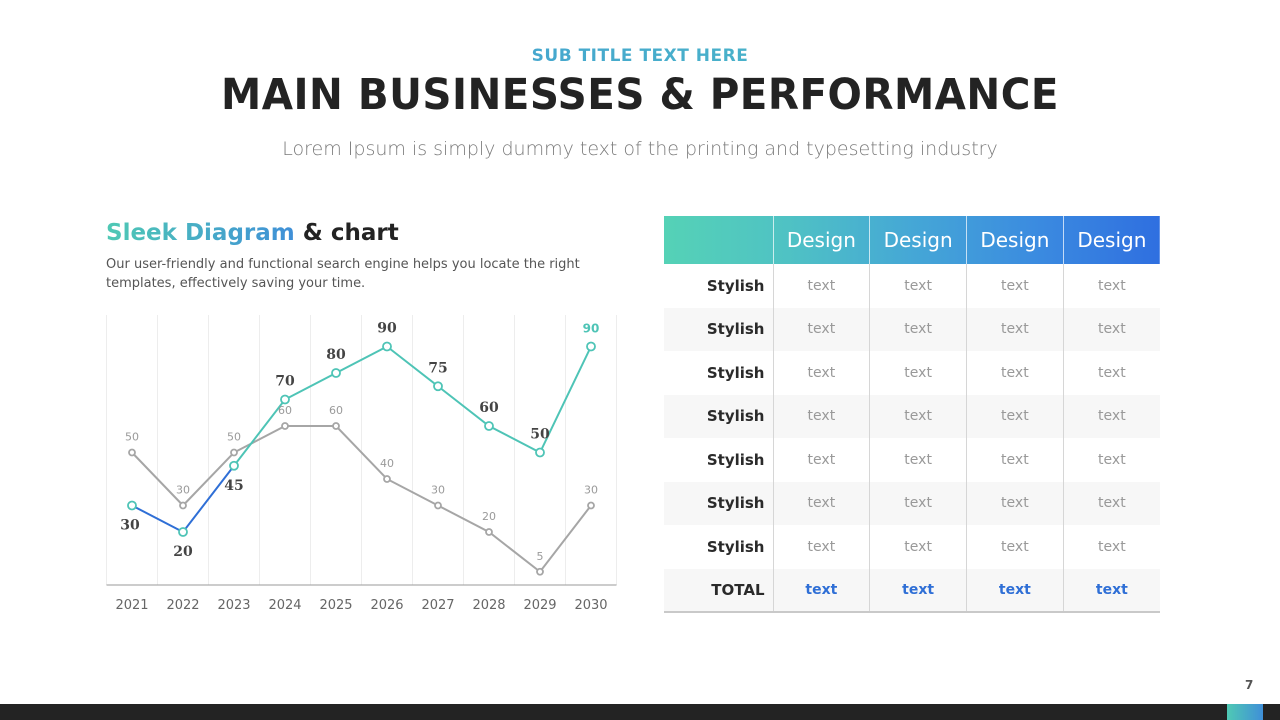 This screenshot has height=720, width=1280. What do you see at coordinates (590, 605) in the screenshot?
I see `x-tick-label: 2030` at bounding box center [590, 605].